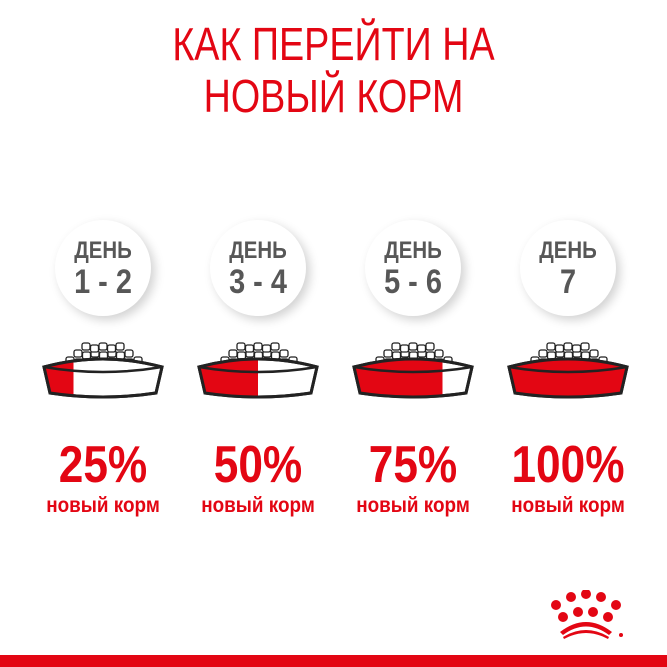 The image size is (667, 667). What do you see at coordinates (333, 661) in the screenshot?
I see `bottom-brand-band` at bounding box center [333, 661].